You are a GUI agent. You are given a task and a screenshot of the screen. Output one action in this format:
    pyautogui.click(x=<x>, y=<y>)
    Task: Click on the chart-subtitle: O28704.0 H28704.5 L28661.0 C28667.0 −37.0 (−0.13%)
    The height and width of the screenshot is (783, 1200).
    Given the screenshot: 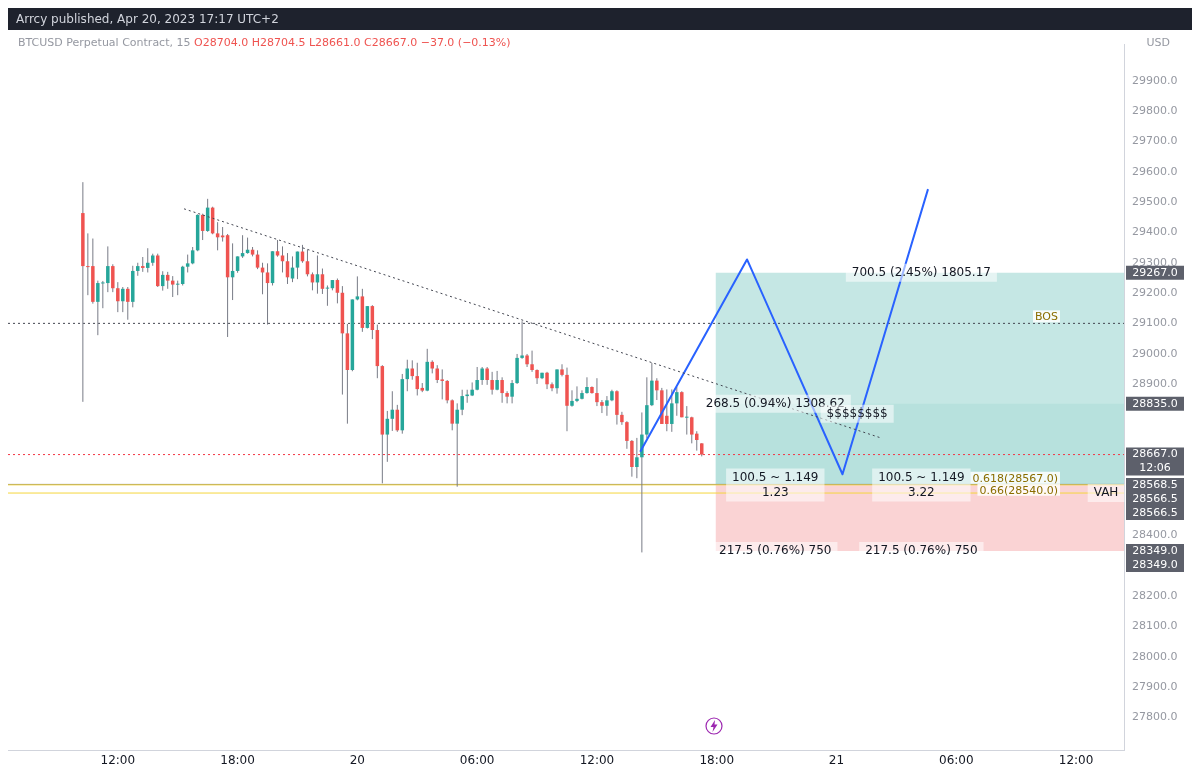 What is the action you would take?
    pyautogui.click(x=352, y=42)
    